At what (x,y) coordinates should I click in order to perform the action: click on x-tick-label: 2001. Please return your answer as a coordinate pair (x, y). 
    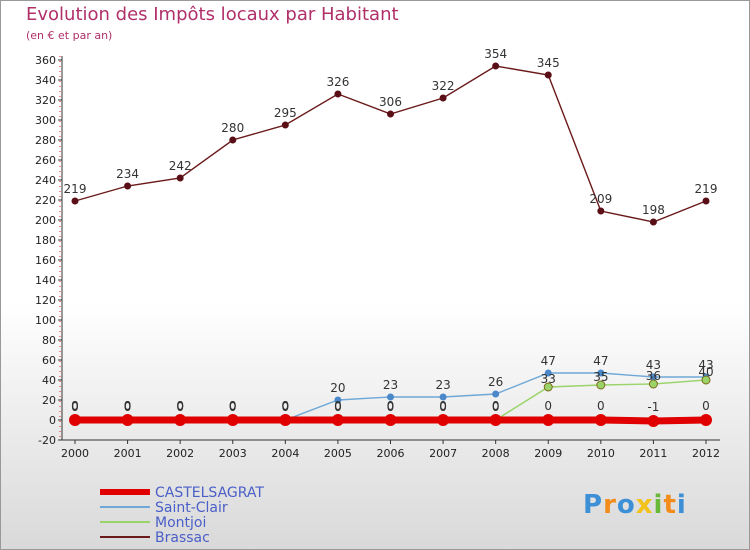
    Looking at the image, I should click on (128, 453).